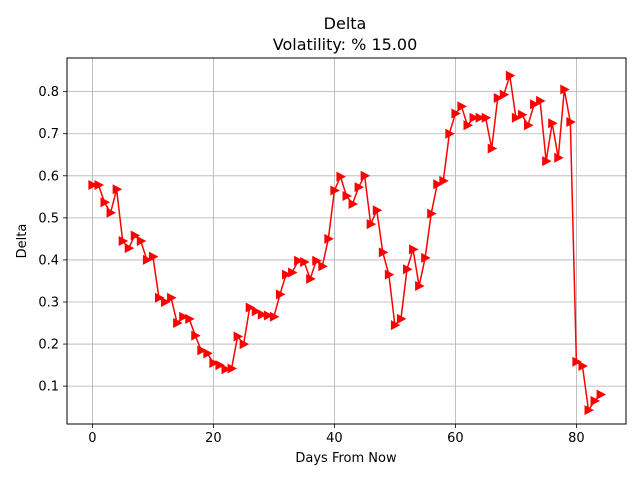 This screenshot has width=640, height=480. Describe the element at coordinates (345, 23) in the screenshot. I see `chart-title: Delta` at that location.